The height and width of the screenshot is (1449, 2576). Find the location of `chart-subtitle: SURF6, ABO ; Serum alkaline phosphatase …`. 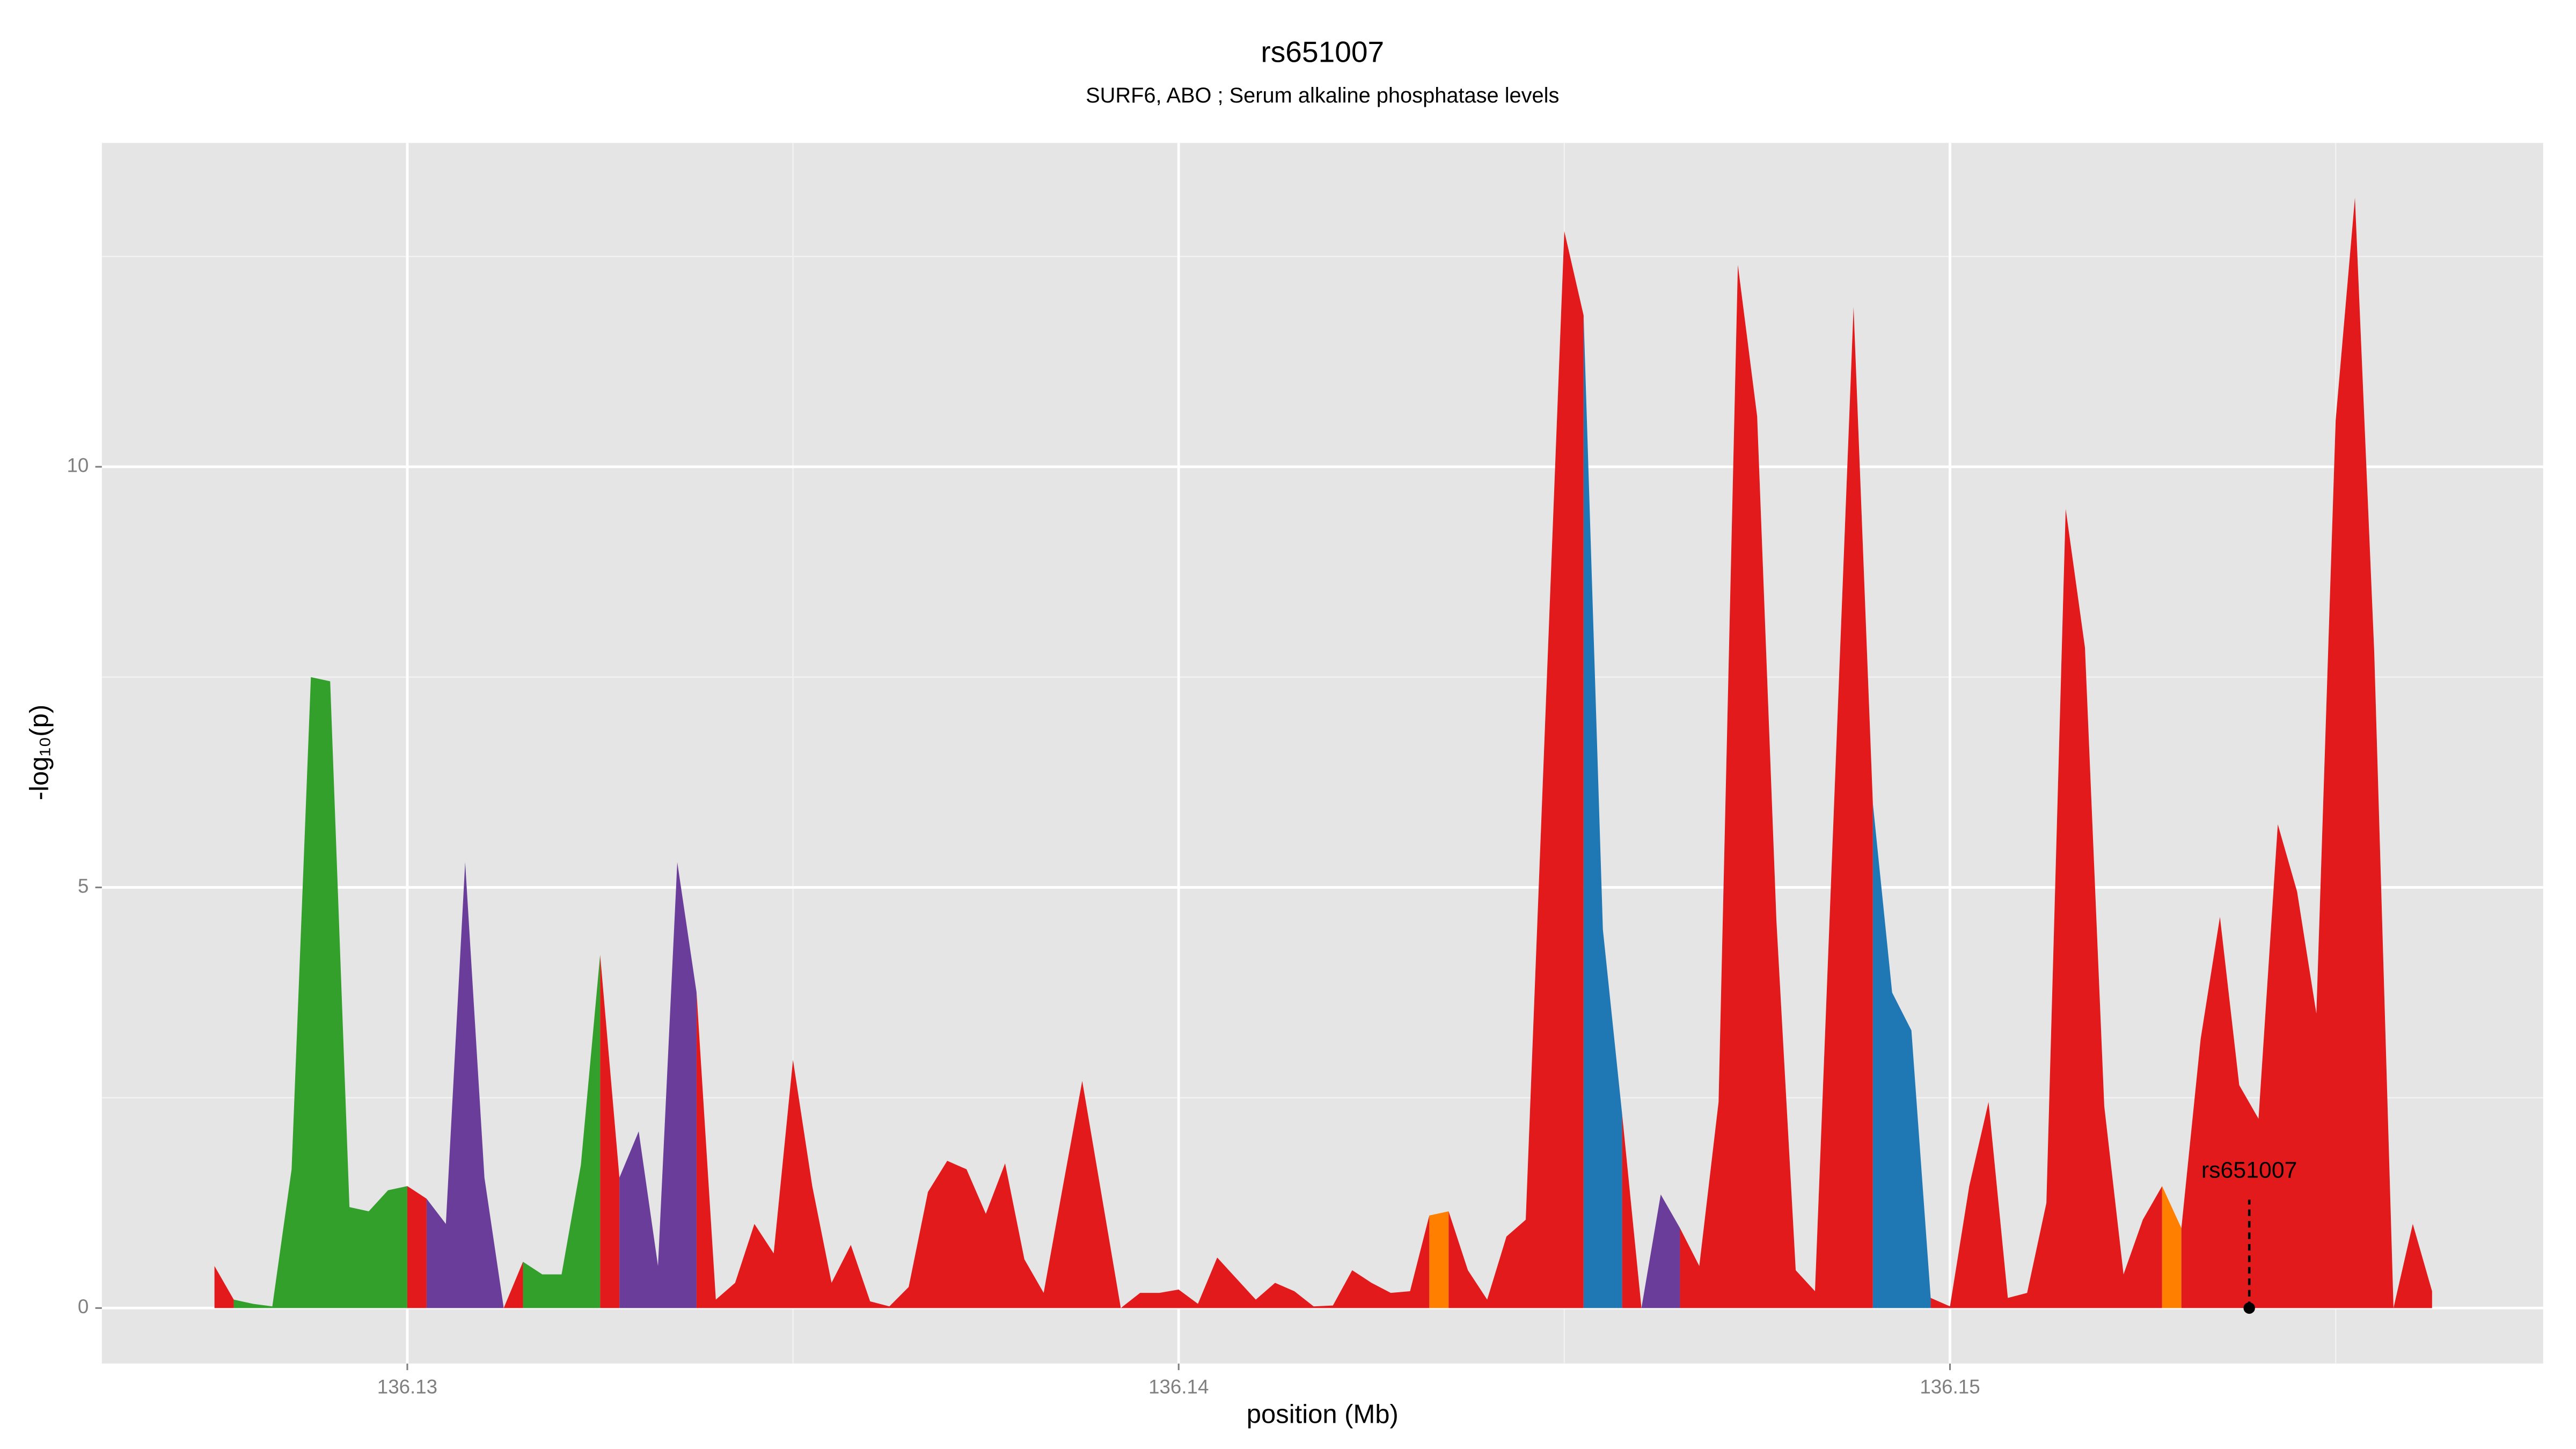

chart-subtitle: SURF6, ABO ; Serum alkaline phosphatase … is located at coordinates (1322, 95).